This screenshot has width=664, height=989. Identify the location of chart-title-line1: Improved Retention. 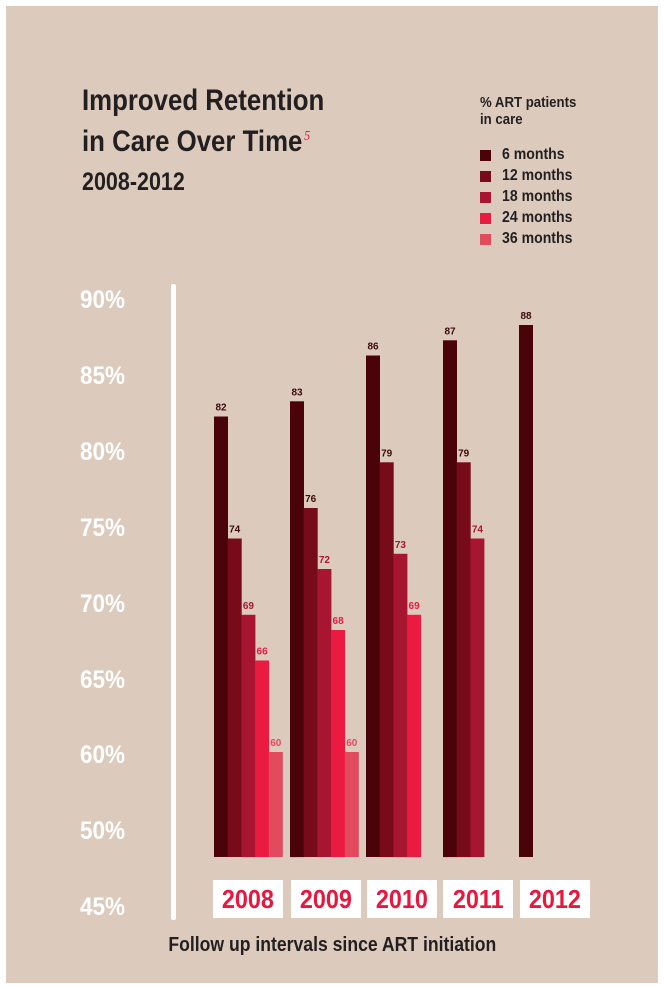
(203, 100).